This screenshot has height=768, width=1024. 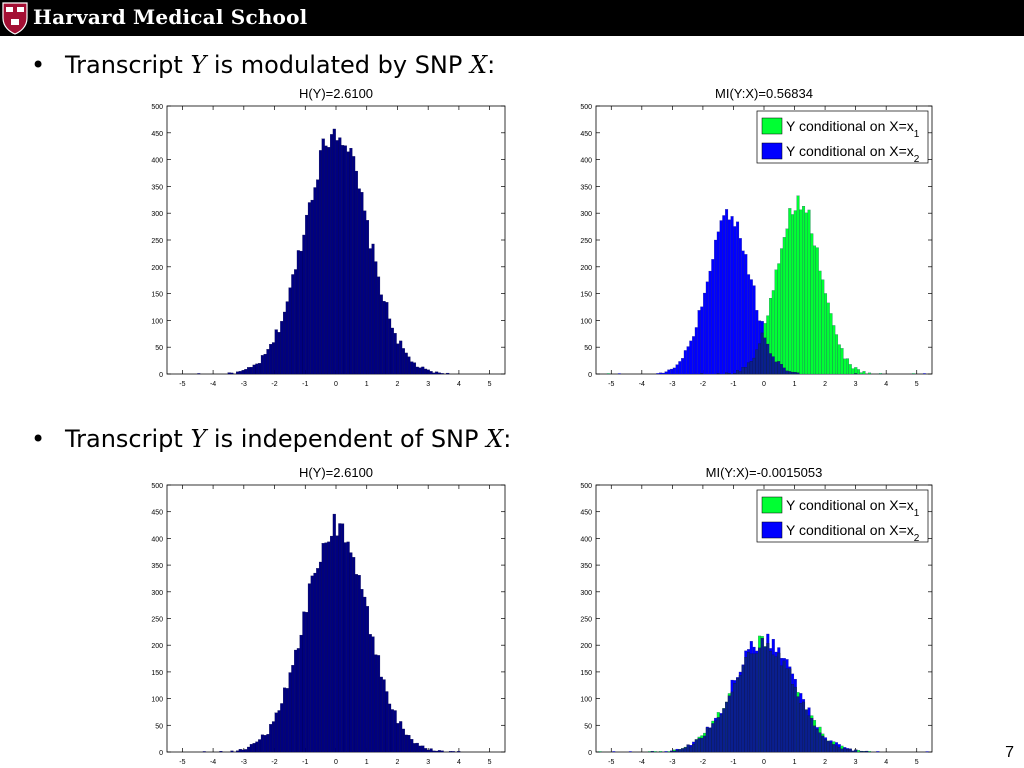 I want to click on x-tick-label: -3, so click(x=672, y=762).